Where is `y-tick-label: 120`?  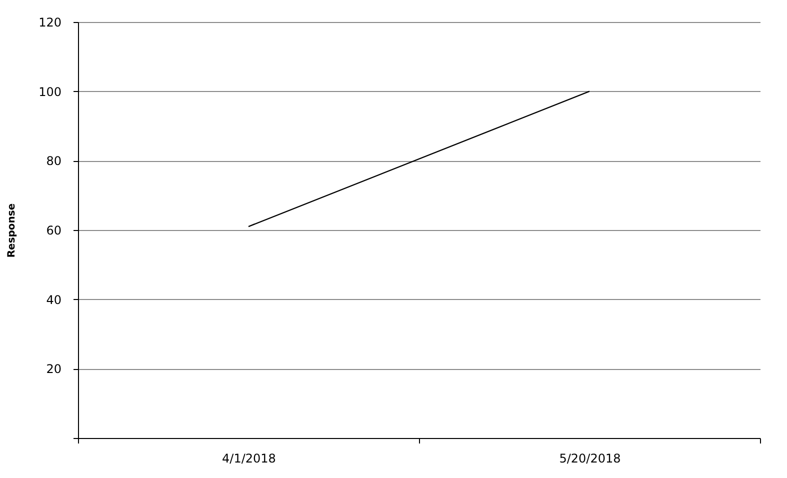 y-tick-label: 120 is located at coordinates (50, 23).